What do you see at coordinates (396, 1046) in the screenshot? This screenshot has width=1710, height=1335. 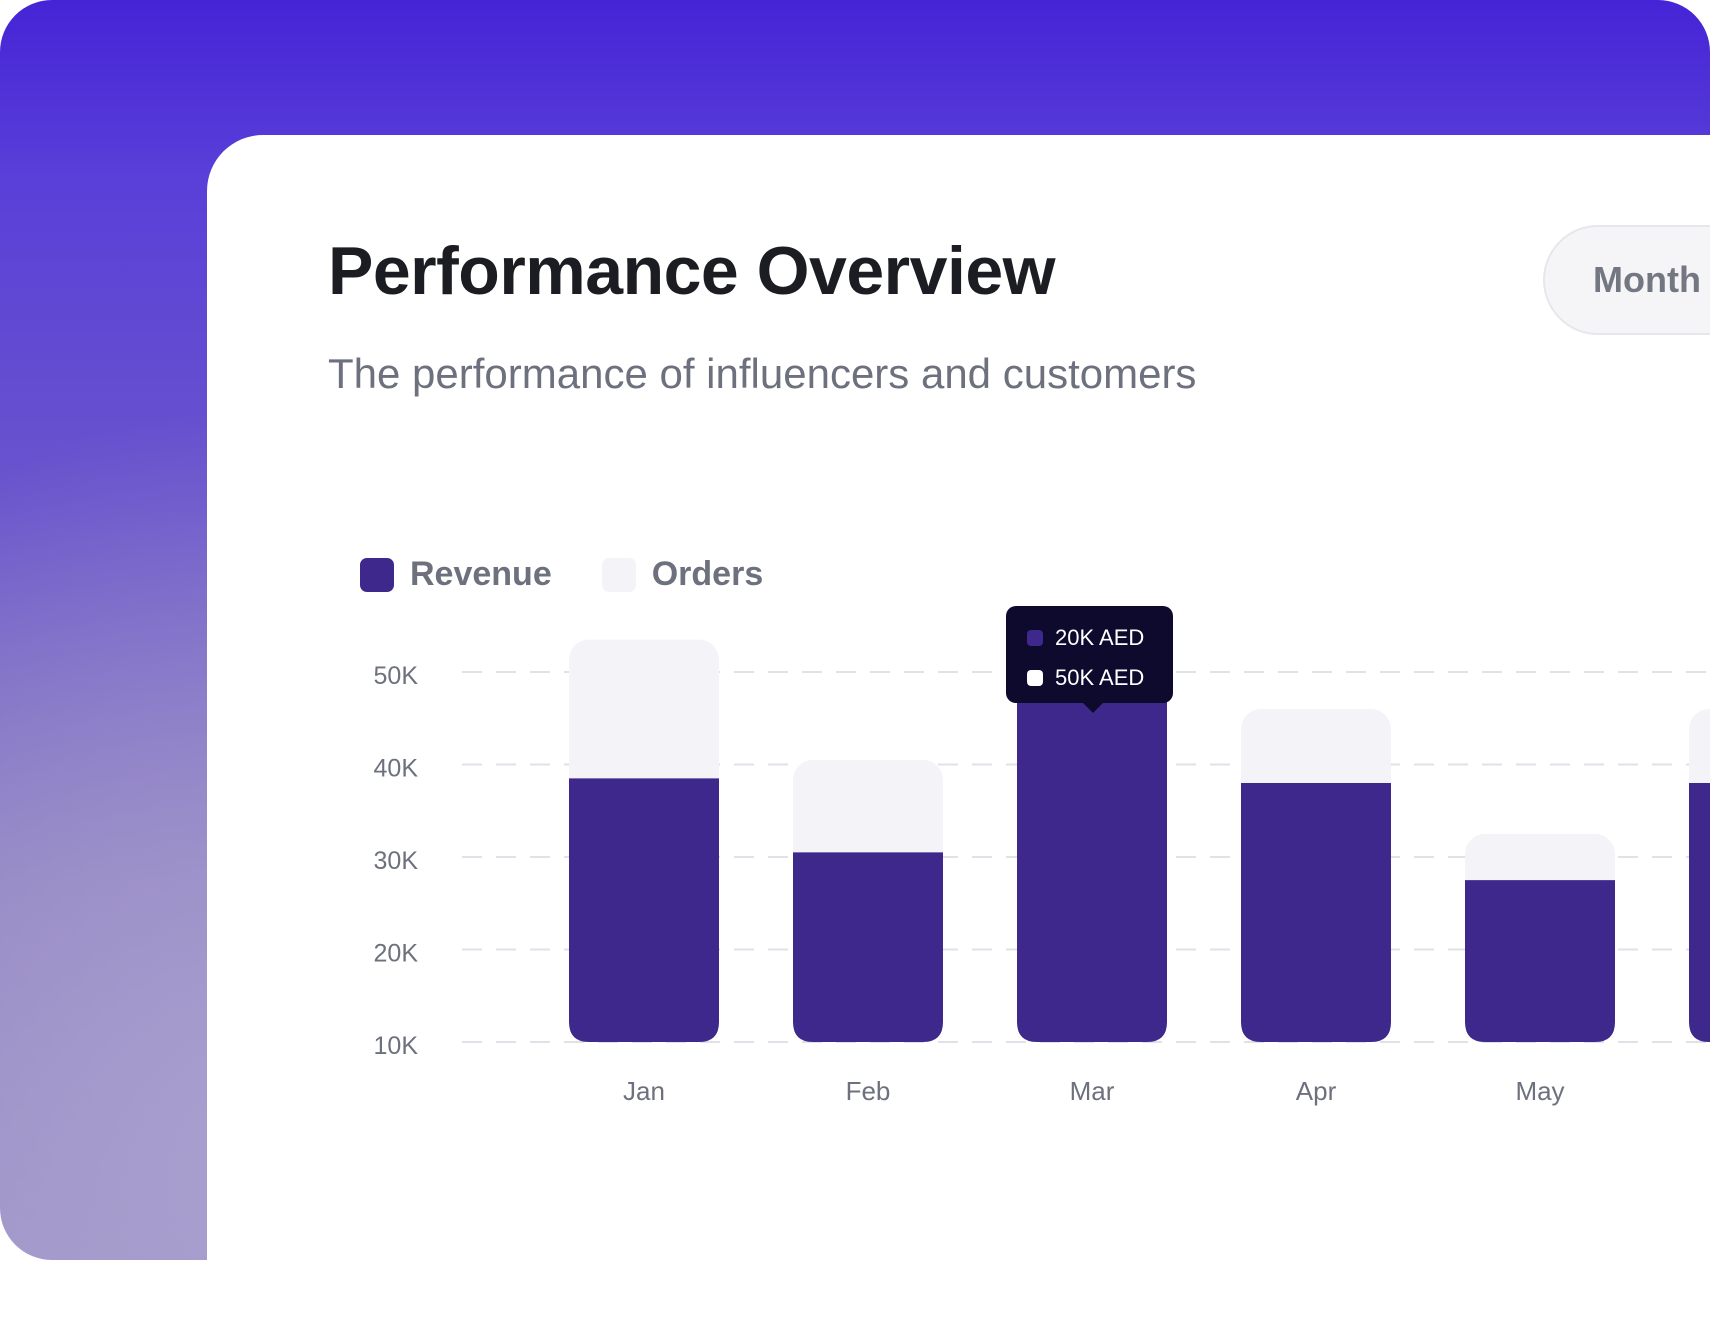 I see `y-tick-label: 10K` at bounding box center [396, 1046].